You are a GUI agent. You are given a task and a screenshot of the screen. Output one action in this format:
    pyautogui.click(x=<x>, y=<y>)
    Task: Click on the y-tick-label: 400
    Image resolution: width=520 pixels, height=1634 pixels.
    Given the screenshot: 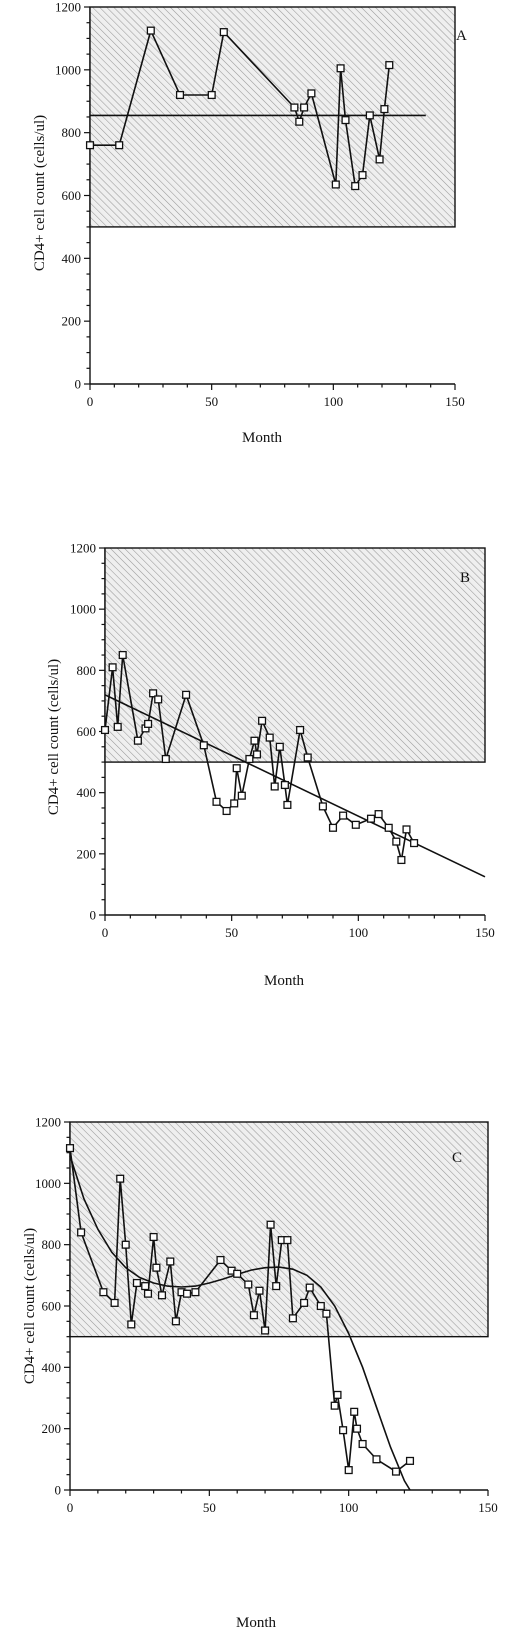 What is the action you would take?
    pyautogui.click(x=52, y=1367)
    